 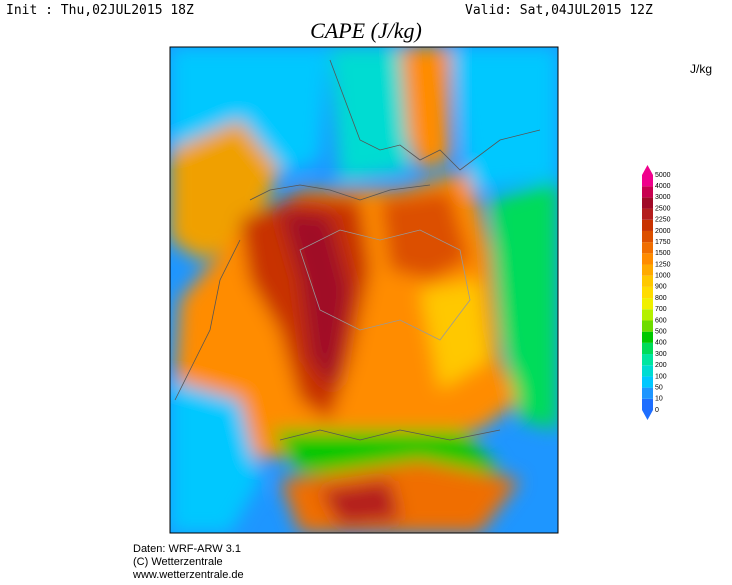 I want to click on colorbar-unit: J/kg, so click(x=701, y=69).